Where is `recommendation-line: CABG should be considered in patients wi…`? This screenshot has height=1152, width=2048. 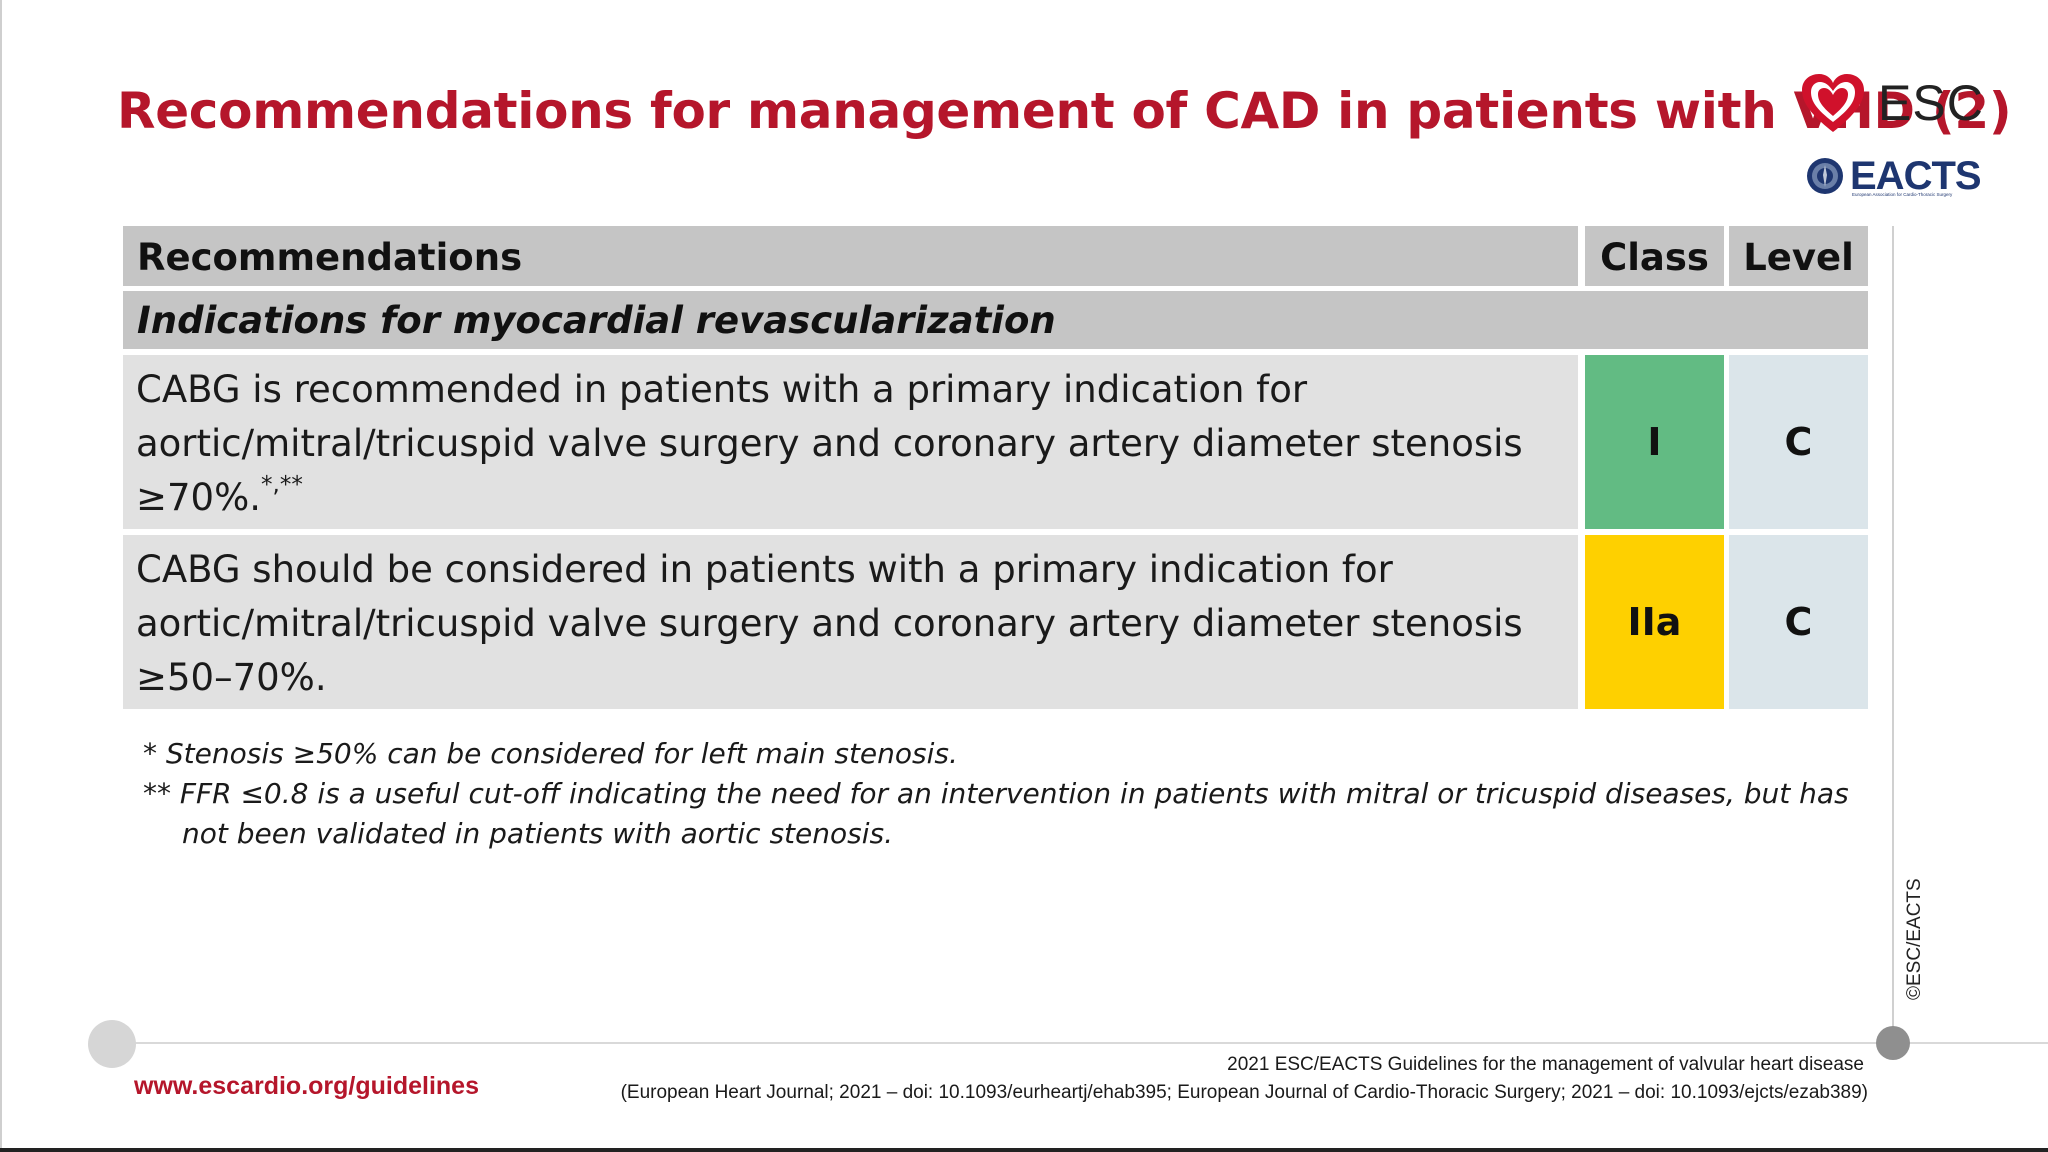 recommendation-line: CABG should be considered in patients wi… is located at coordinates (764, 569).